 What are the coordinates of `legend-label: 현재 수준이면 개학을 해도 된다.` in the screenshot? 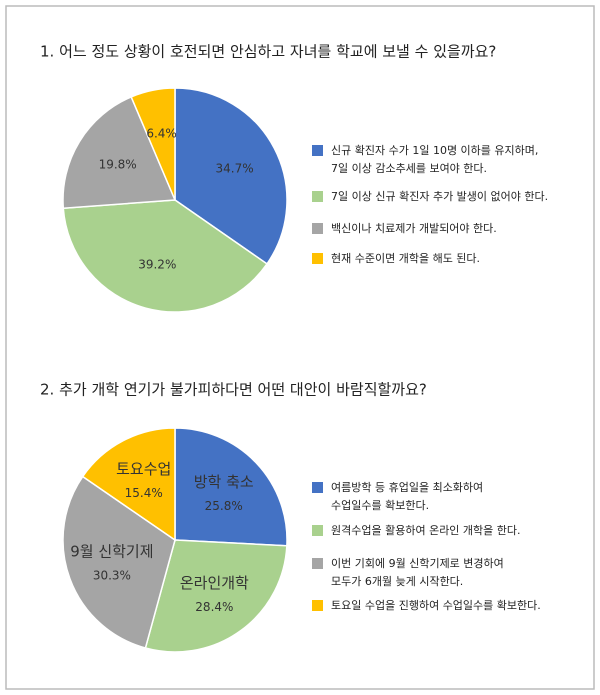 It's located at (405, 258).